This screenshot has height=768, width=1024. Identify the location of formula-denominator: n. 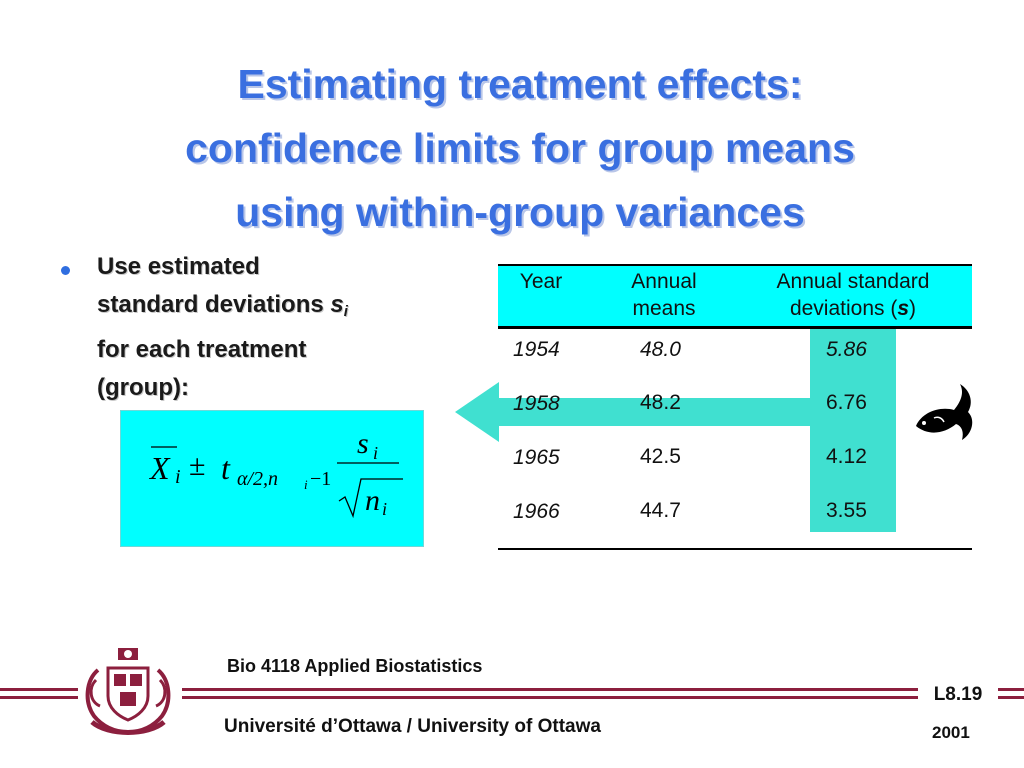
(372, 500).